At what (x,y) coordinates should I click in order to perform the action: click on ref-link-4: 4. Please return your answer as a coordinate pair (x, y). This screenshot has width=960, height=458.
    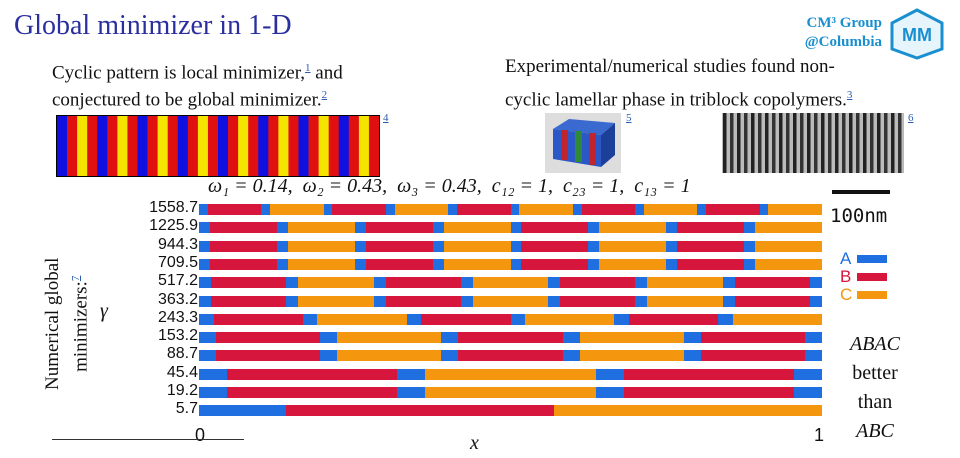
    Looking at the image, I should click on (386, 118).